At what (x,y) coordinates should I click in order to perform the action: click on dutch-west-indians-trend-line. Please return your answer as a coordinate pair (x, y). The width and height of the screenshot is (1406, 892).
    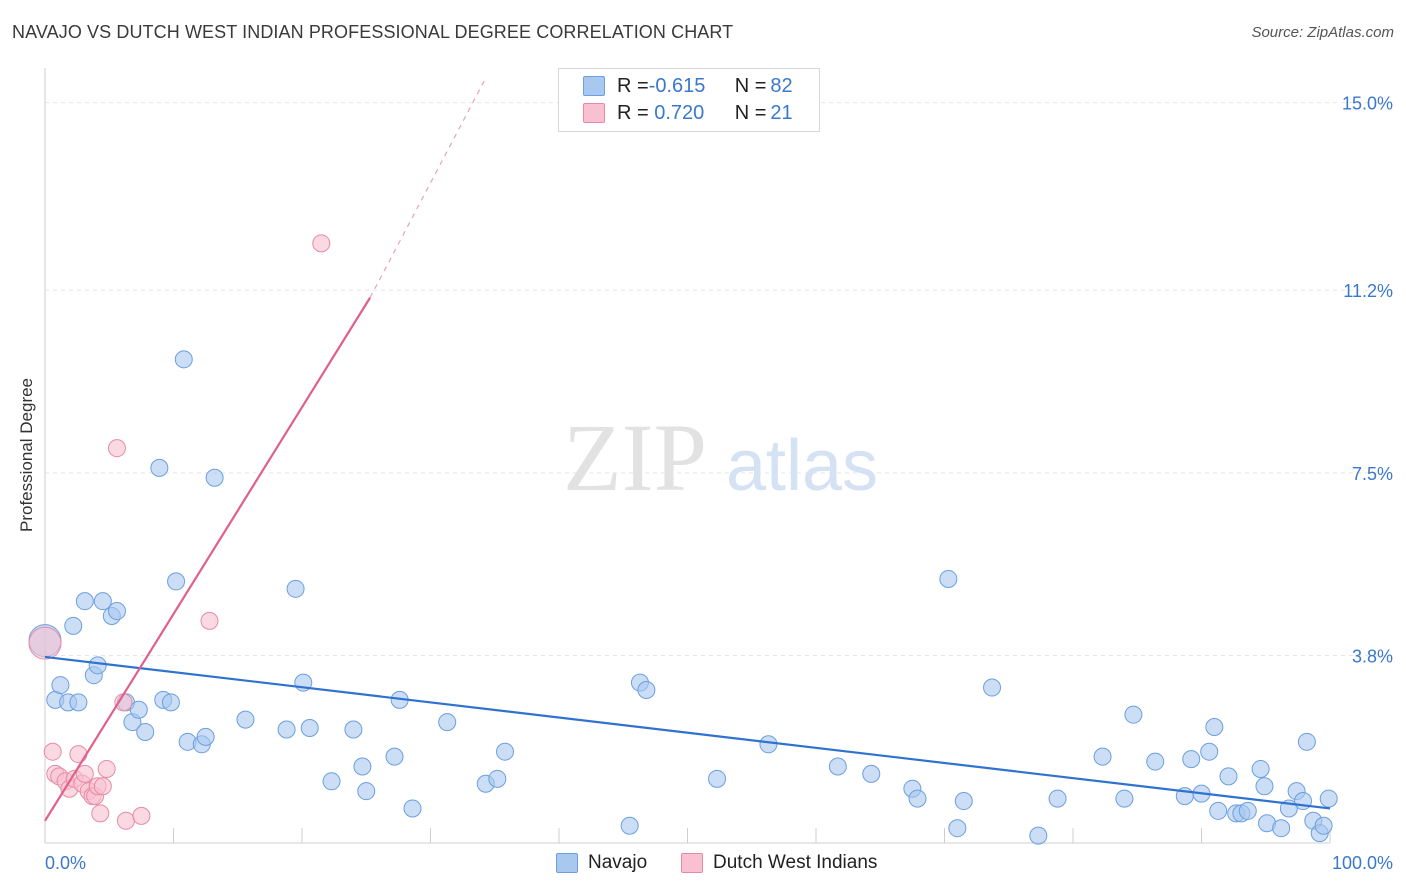
    Looking at the image, I should click on (208, 559).